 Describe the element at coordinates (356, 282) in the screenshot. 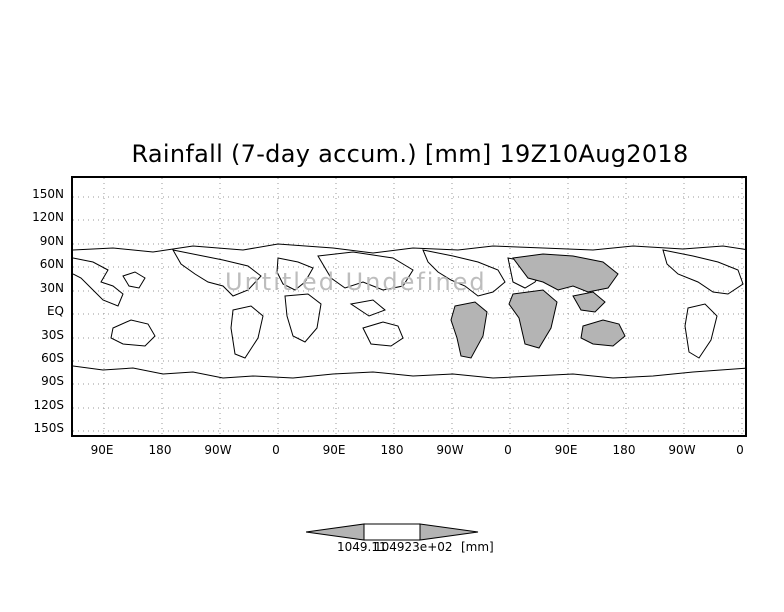

I see `watermark-text: Untitled Undefined` at that location.